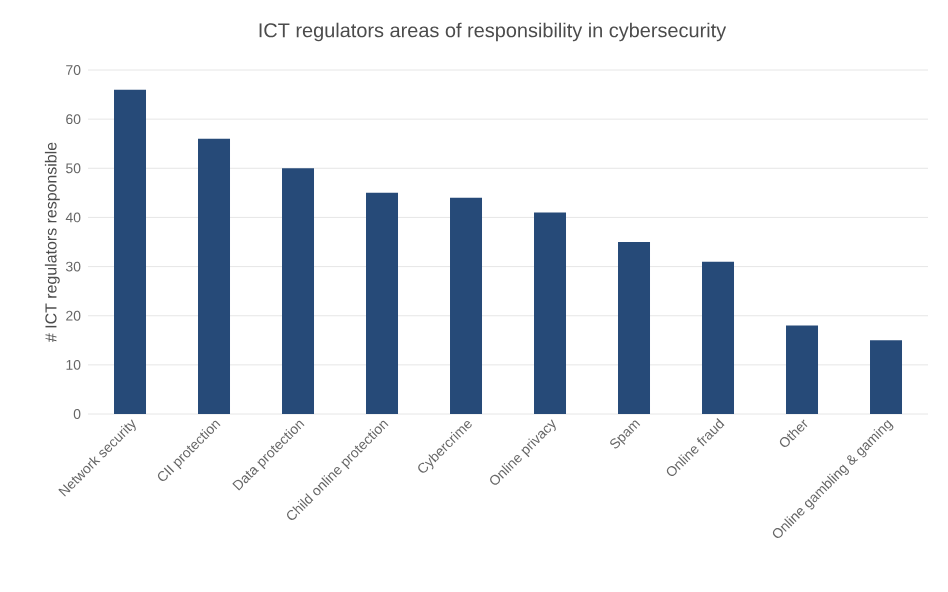 The height and width of the screenshot is (592, 948). Describe the element at coordinates (493, 32) in the screenshot. I see `chart-title: ICT regulators areas of responsibility in cybersecurity` at that location.